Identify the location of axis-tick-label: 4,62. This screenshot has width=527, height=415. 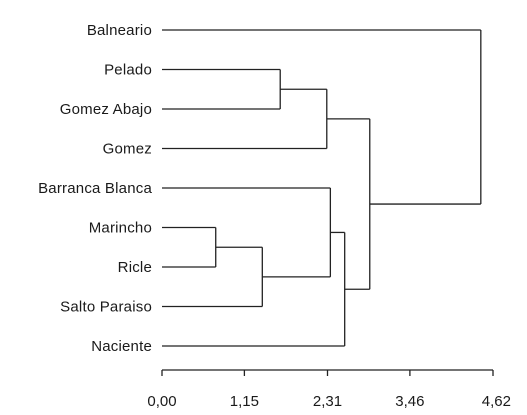
(496, 401).